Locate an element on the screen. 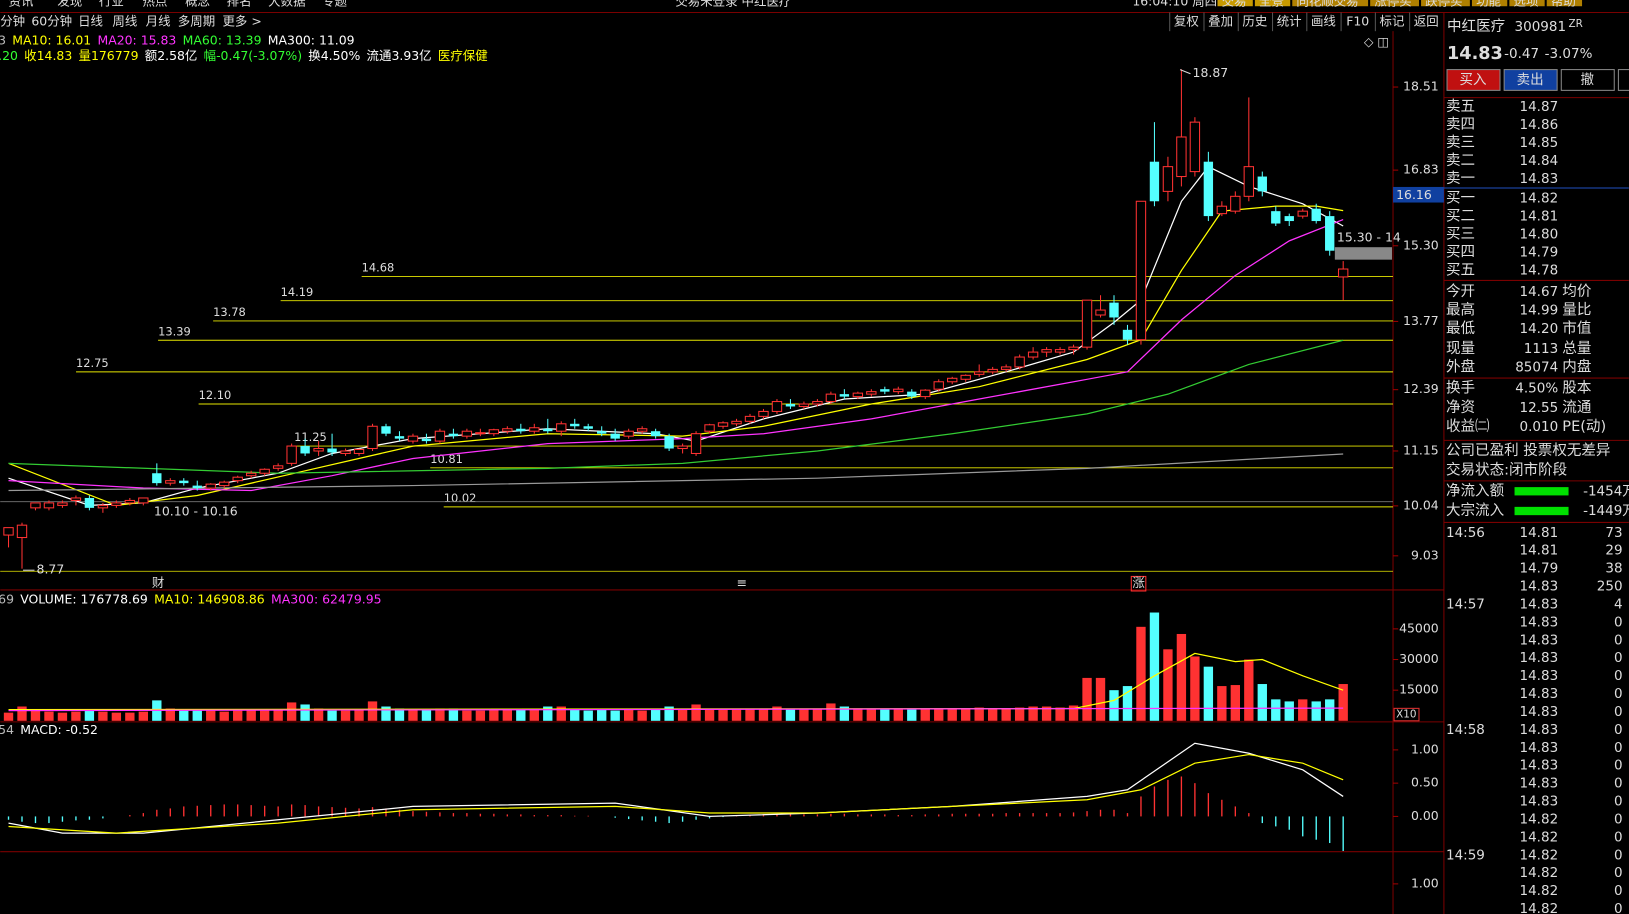  tool-button: 标记 is located at coordinates (1392, 20).